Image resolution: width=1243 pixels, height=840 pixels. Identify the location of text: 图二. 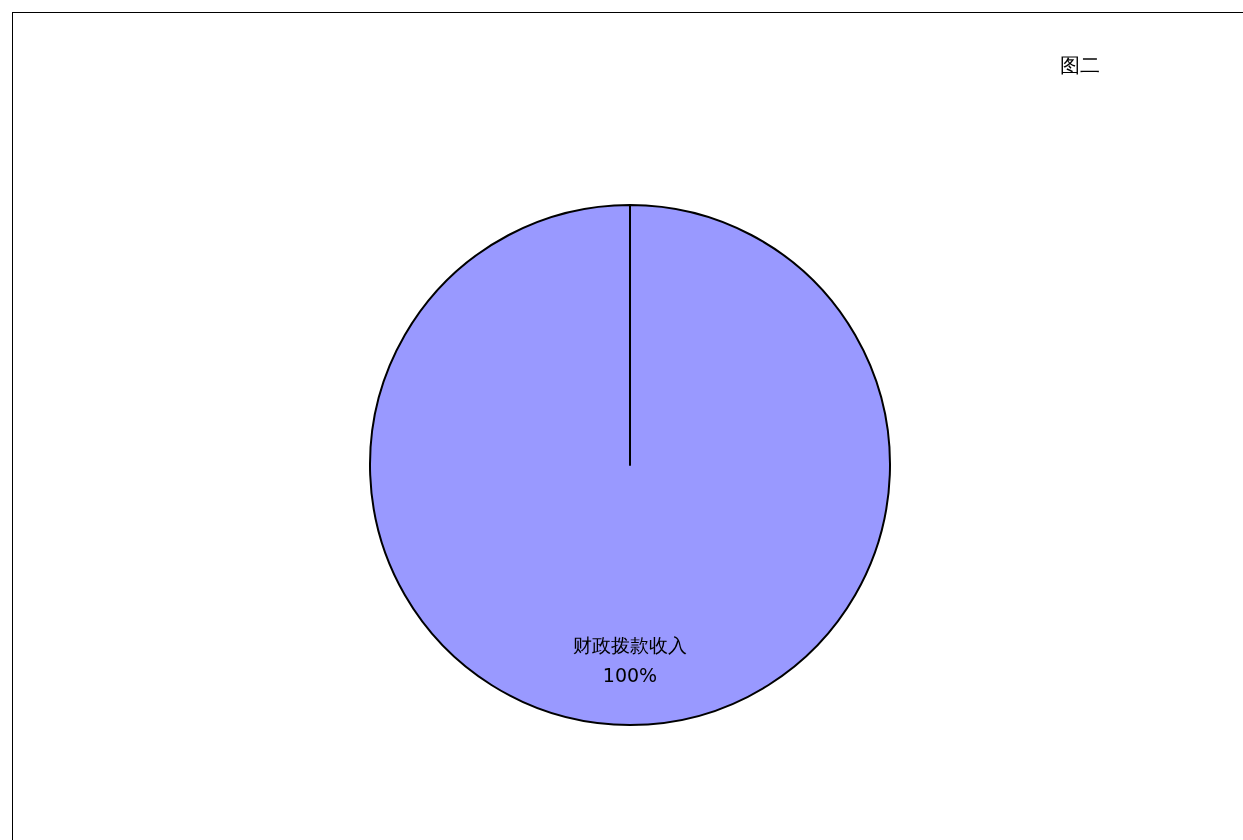
(1080, 65).